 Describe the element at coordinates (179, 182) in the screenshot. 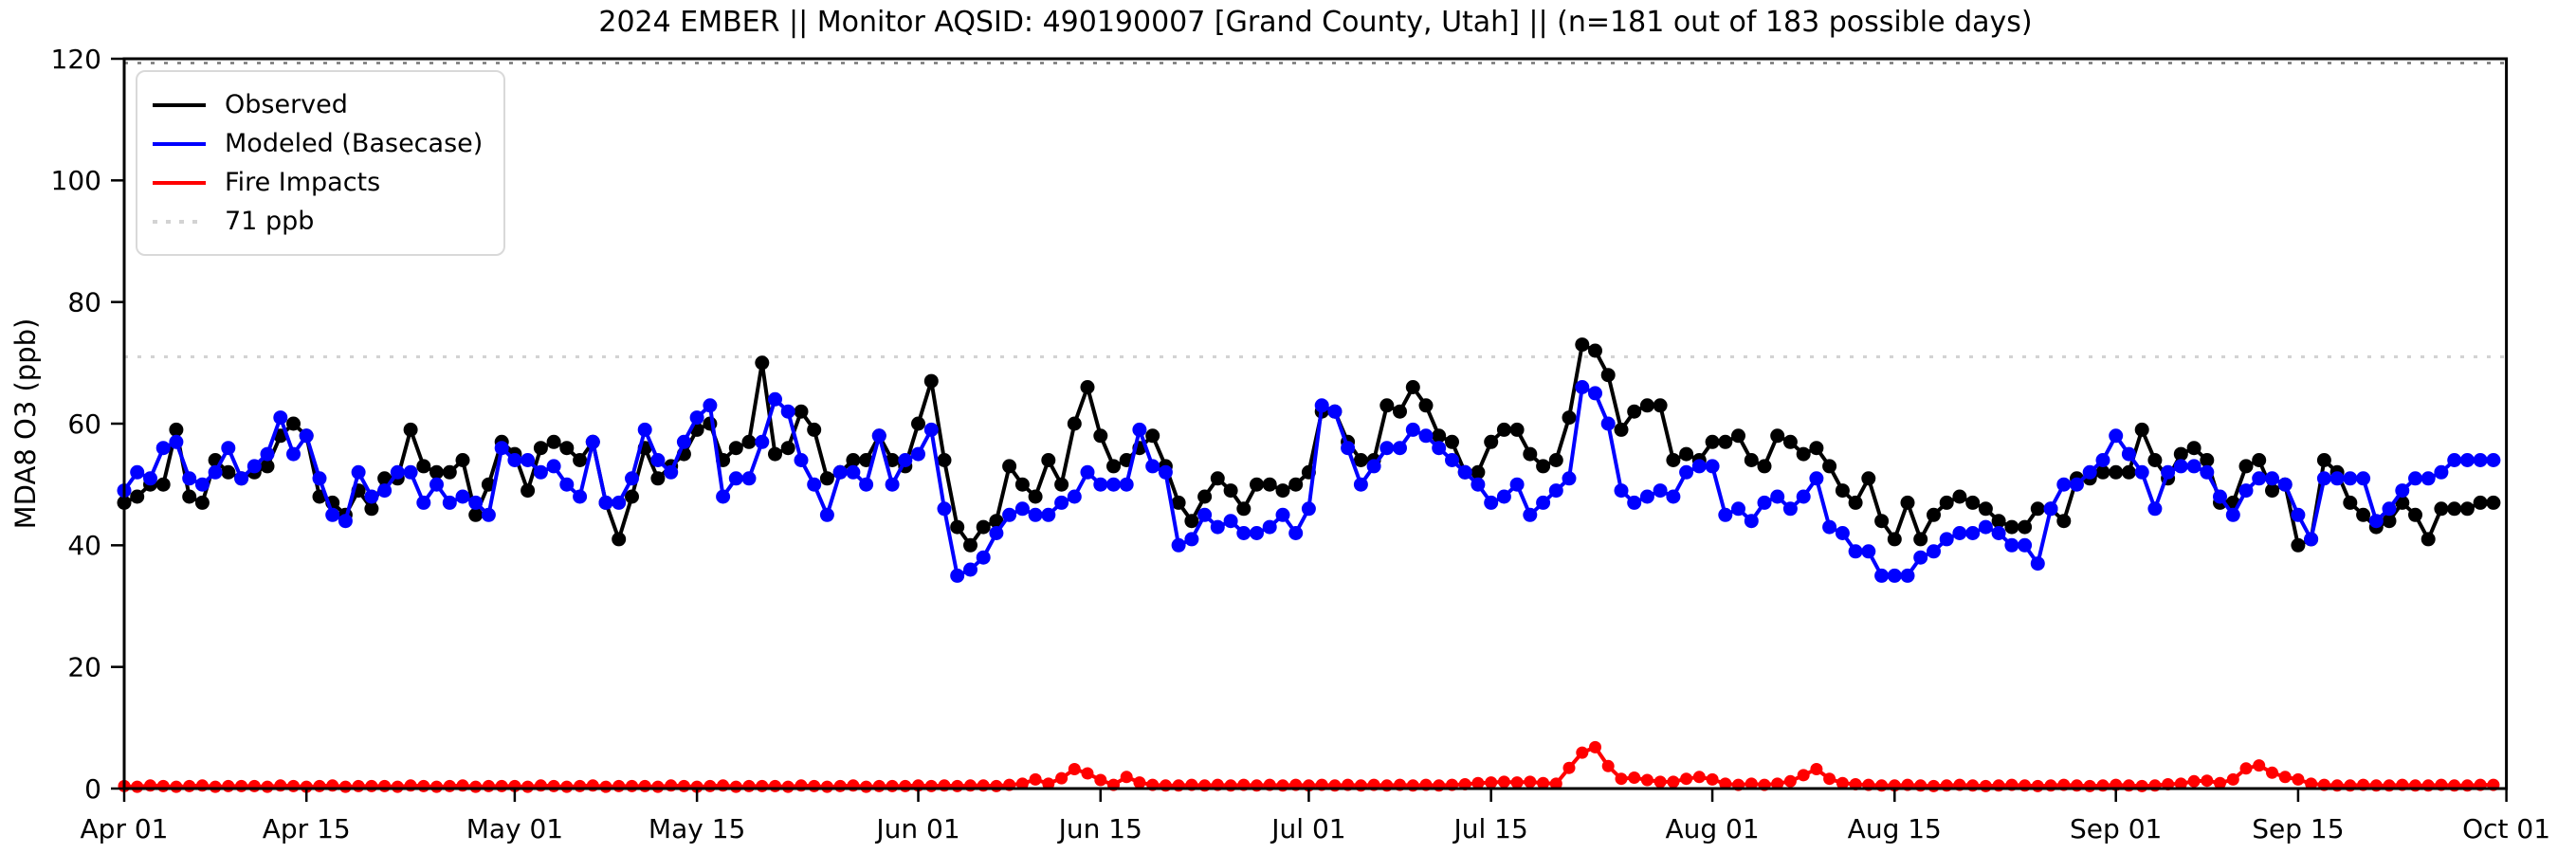

I see `fire-impacts-line-swatch-icon` at that location.